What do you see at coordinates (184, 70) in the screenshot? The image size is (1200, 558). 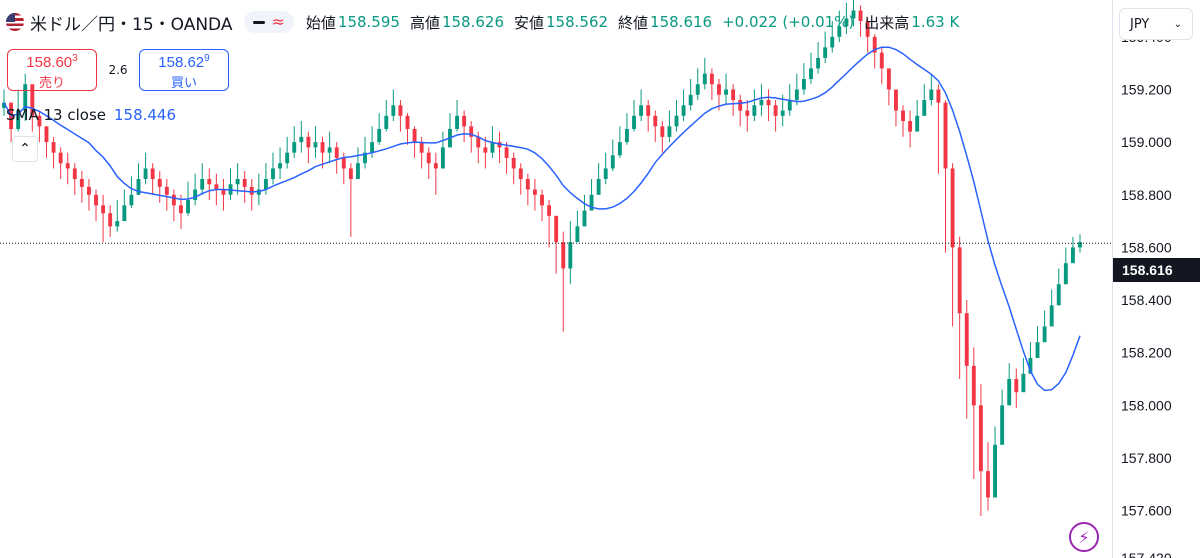 I see `buy-button: 158.629 買い` at bounding box center [184, 70].